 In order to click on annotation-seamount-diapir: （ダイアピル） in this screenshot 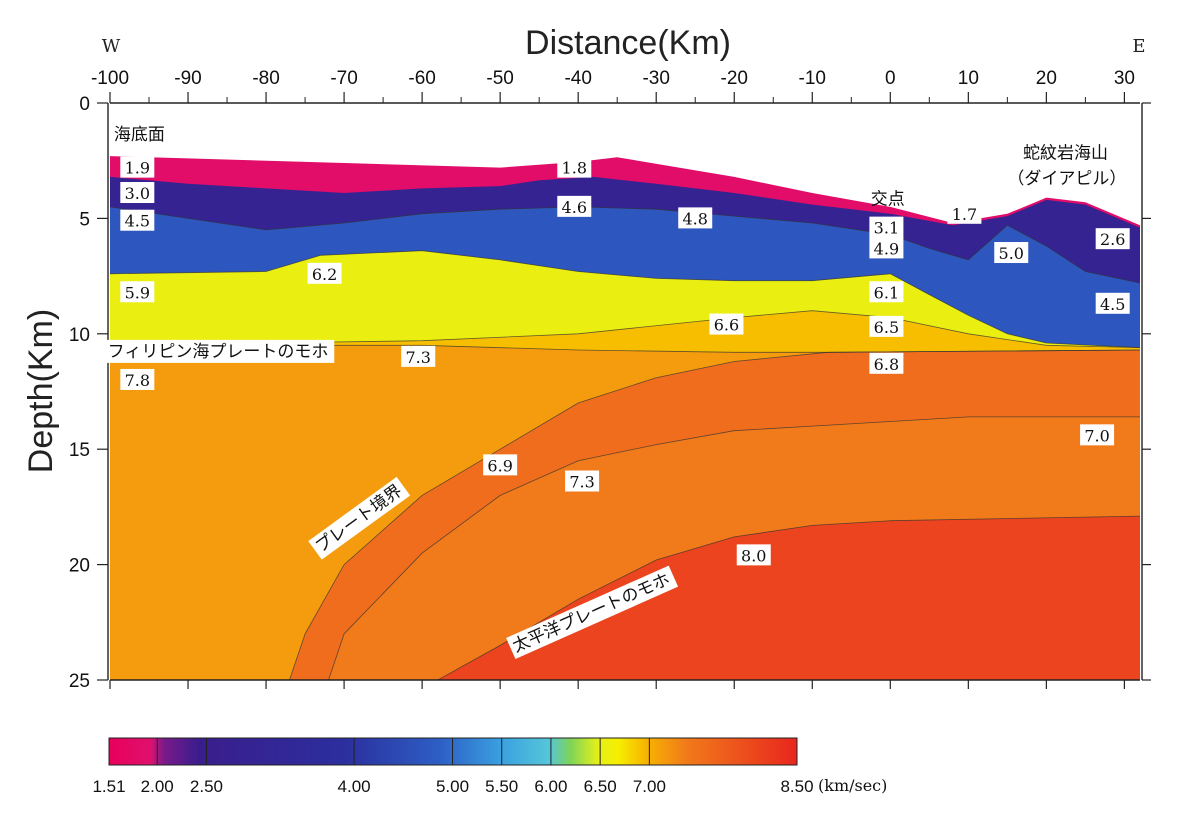, I will do `click(1066, 179)`.